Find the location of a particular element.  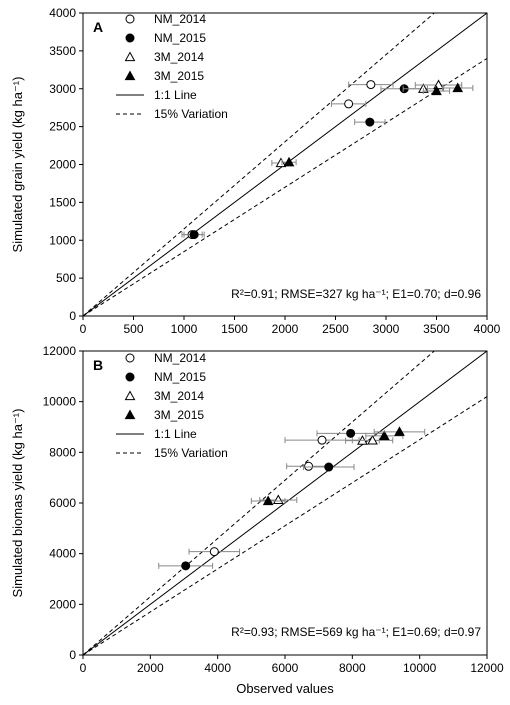

x-tick-label: 1500 is located at coordinates (234, 329).